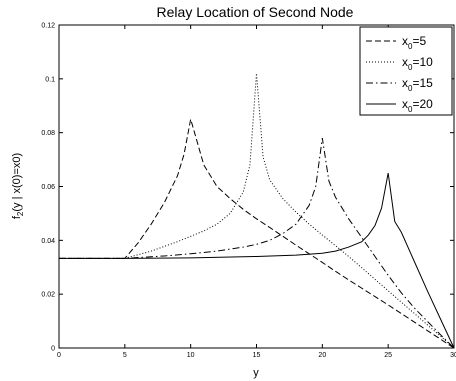 This screenshot has height=381, width=456. I want to click on legend-label-rest: =20, so click(422, 104).